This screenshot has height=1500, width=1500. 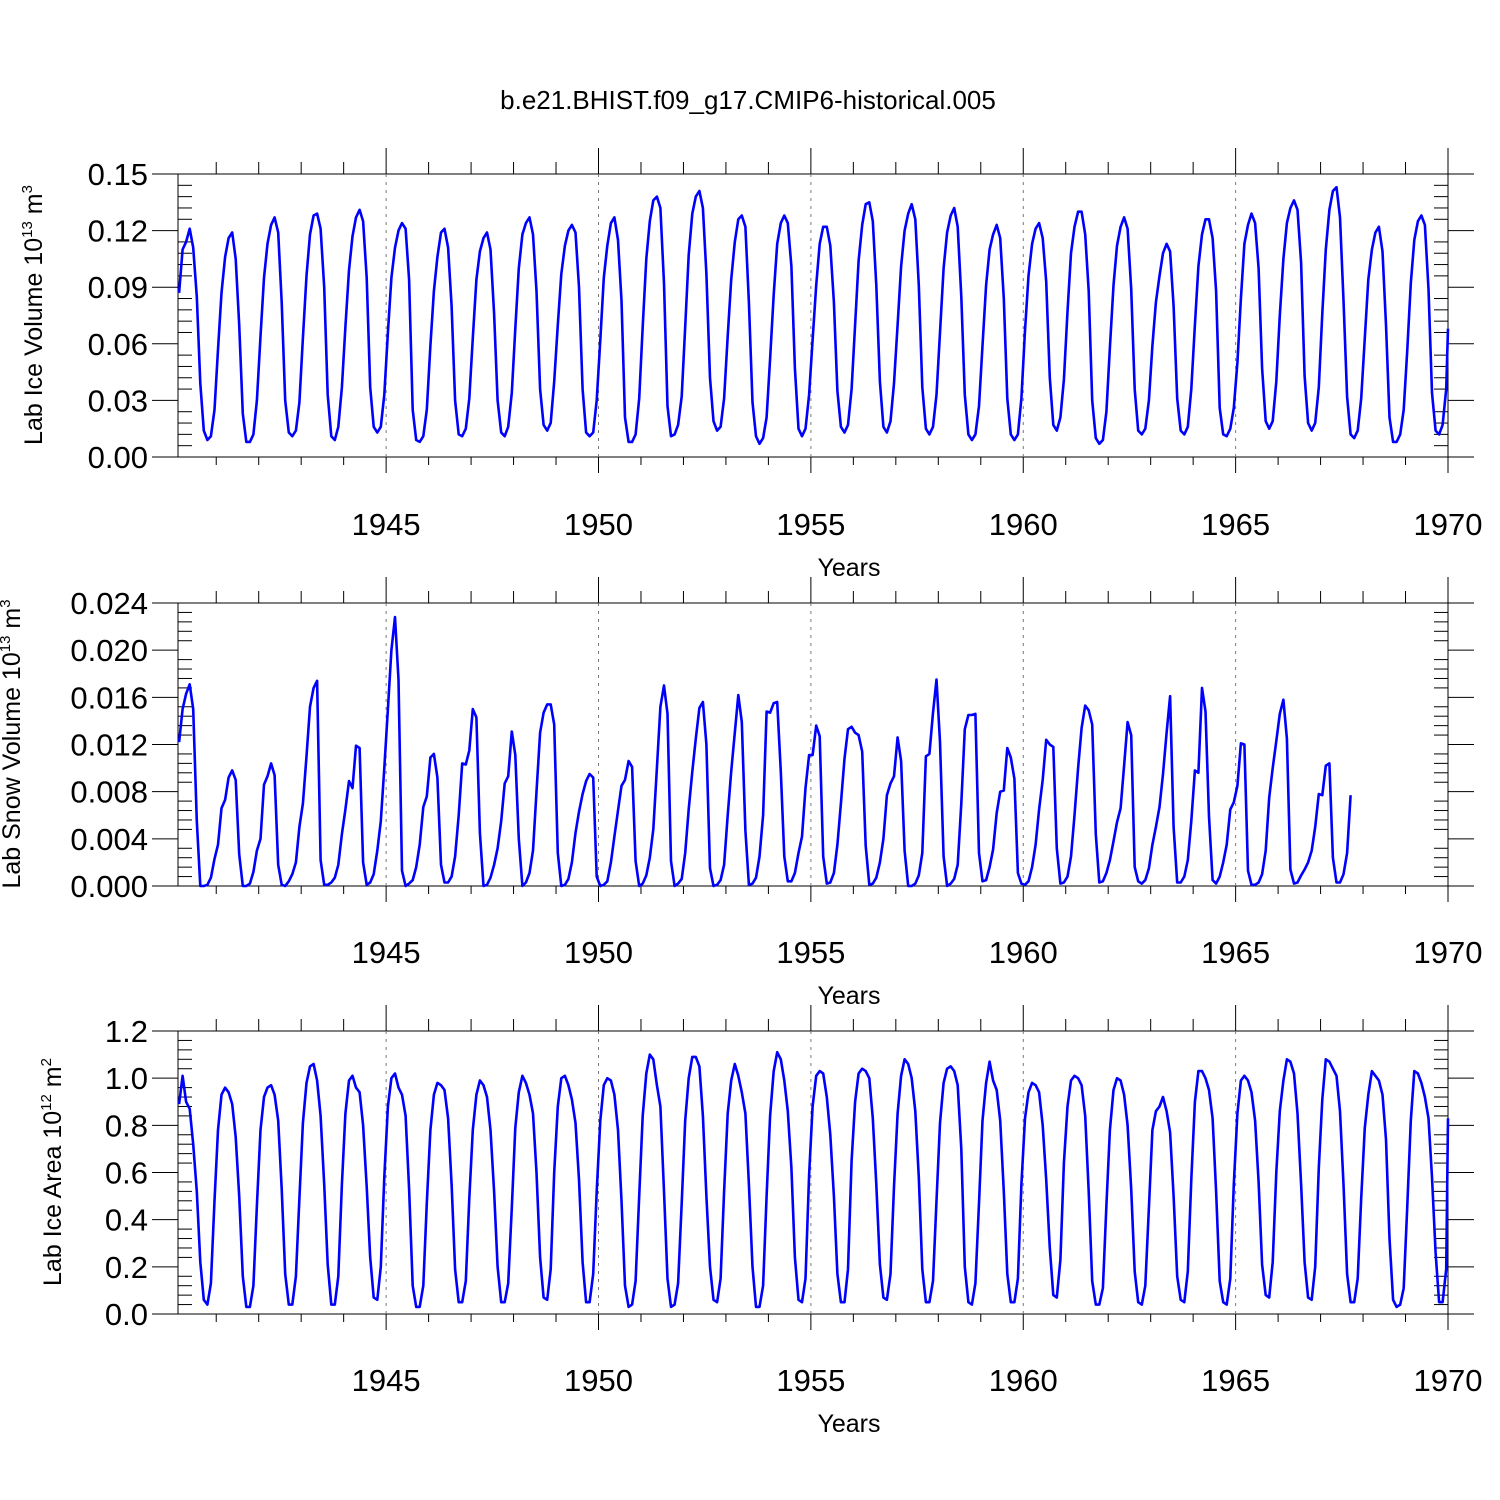 What do you see at coordinates (109, 697) in the screenshot?
I see `y-tick-label: 0.016` at bounding box center [109, 697].